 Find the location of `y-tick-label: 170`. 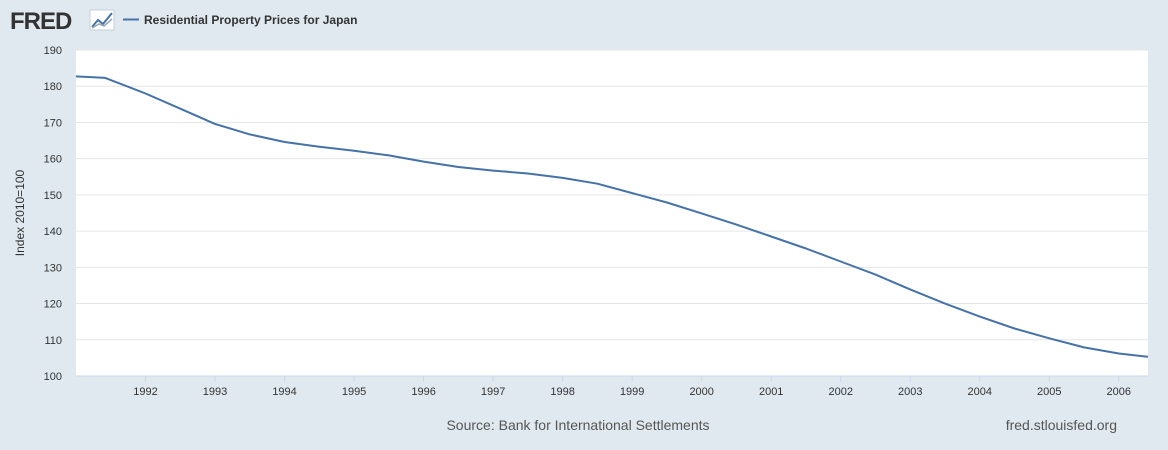

y-tick-label: 170 is located at coordinates (53, 123).